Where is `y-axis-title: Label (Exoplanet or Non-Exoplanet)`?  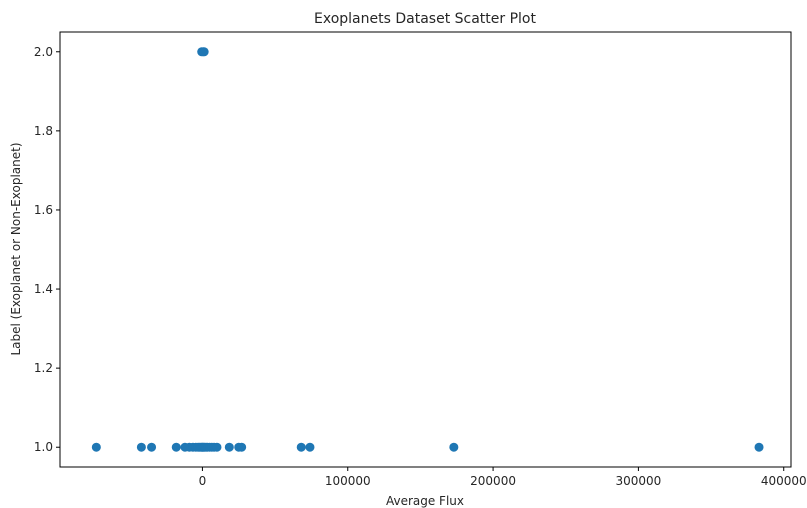
y-axis-title: Label (Exoplanet or Non-Exoplanet) is located at coordinates (16, 248).